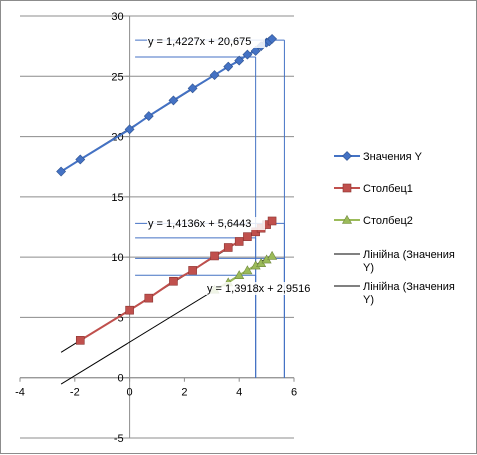  What do you see at coordinates (393, 157) in the screenshot?
I see `legend-label: Значения Y` at bounding box center [393, 157].